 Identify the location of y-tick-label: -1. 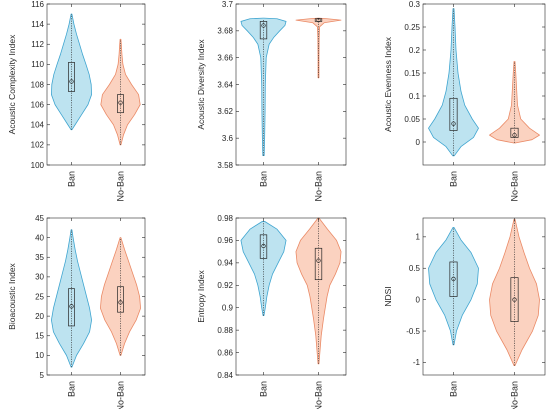
(417, 362).